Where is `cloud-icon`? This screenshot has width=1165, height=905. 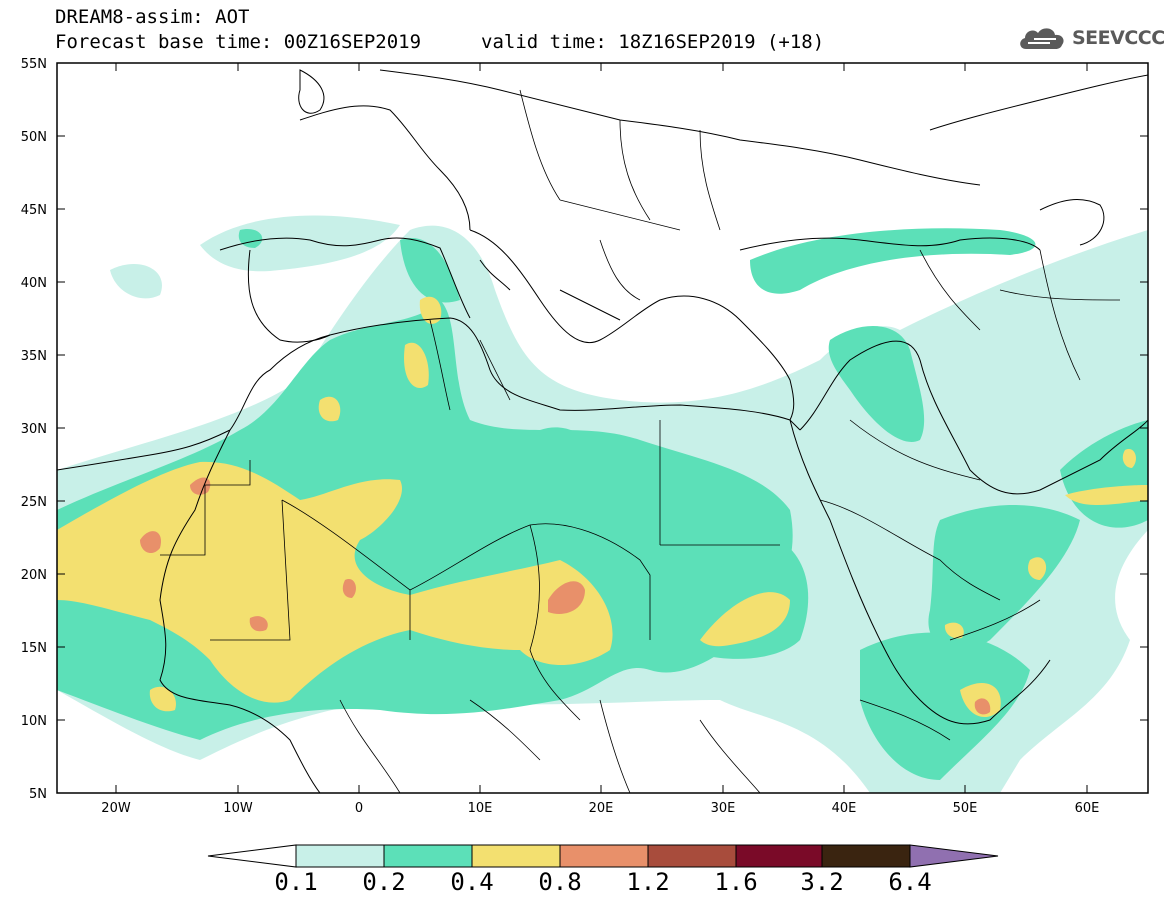
cloud-icon is located at coordinates (1042, 38).